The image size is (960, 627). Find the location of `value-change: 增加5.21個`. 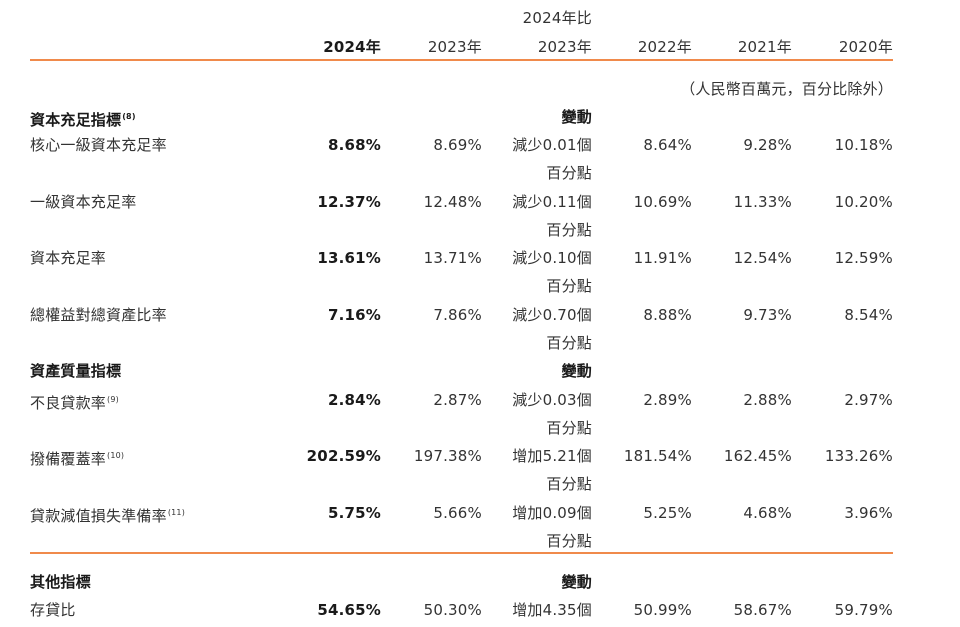

value-change: 增加5.21個 is located at coordinates (552, 456).